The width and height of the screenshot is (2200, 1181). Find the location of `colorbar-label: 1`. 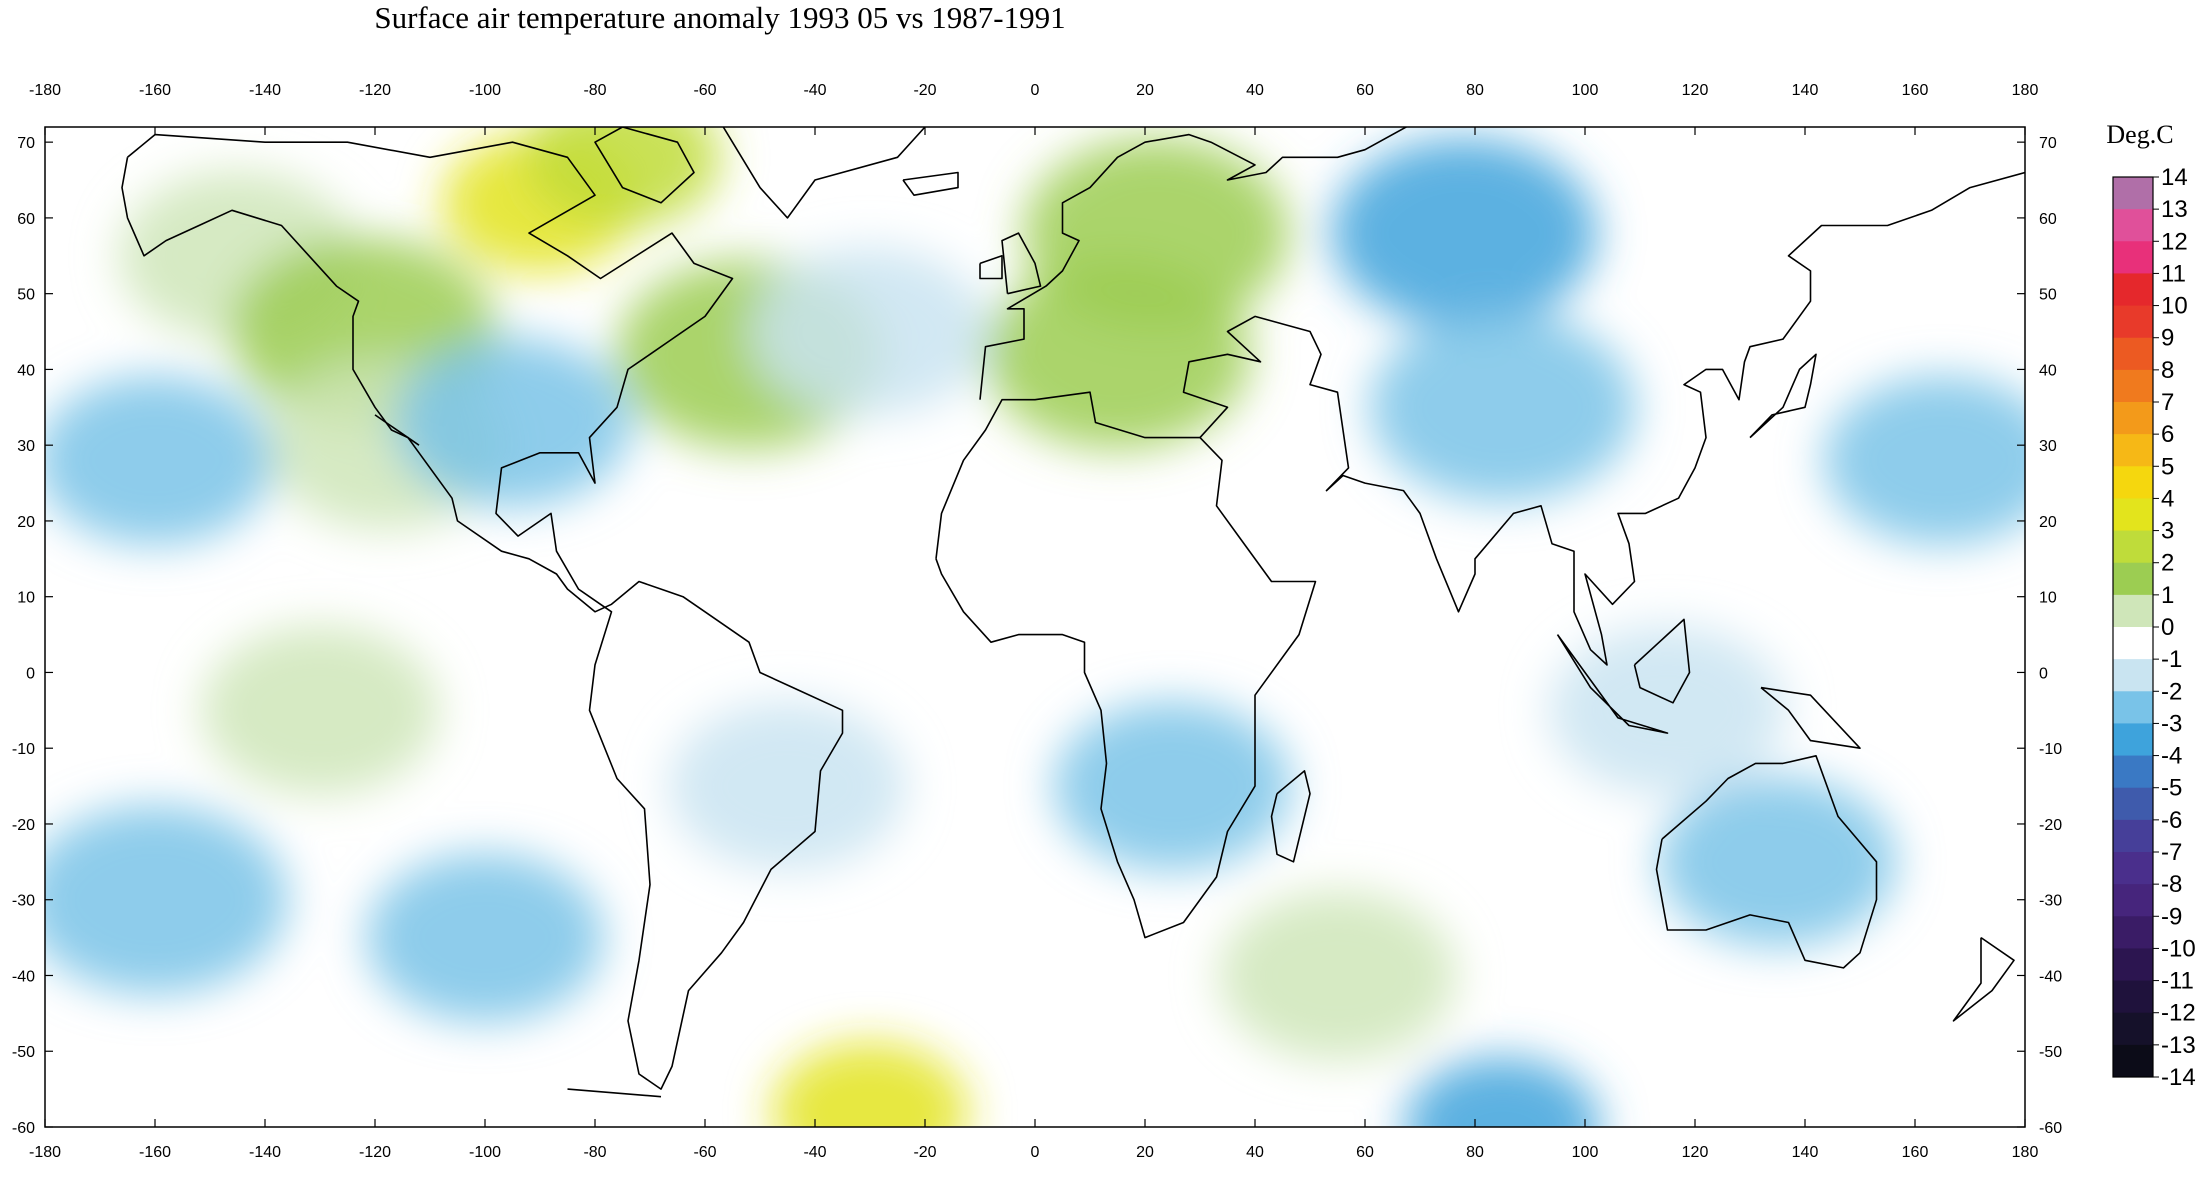

colorbar-label: 1 is located at coordinates (2167, 595).